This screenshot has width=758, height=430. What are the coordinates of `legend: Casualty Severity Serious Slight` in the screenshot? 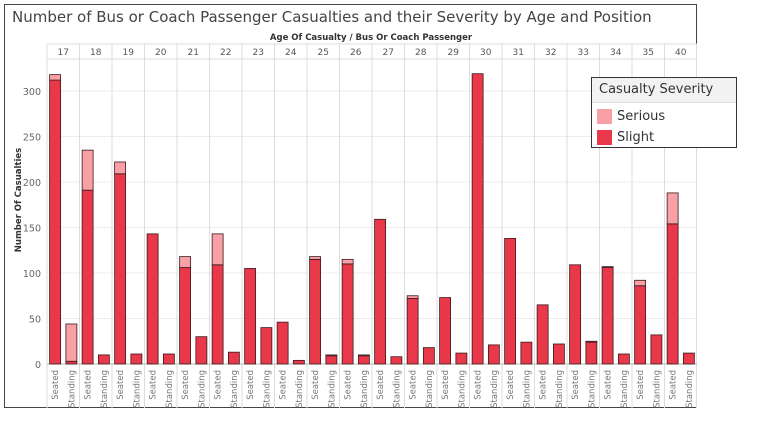 It's located at (664, 112).